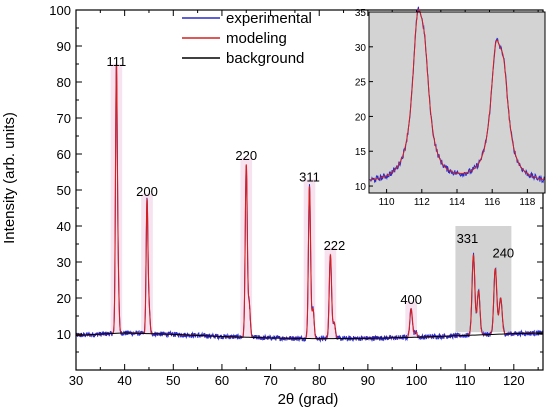 Image resolution: width=550 pixels, height=411 pixels. I want to click on inset-y-tick-label-25: 25, so click(361, 83).